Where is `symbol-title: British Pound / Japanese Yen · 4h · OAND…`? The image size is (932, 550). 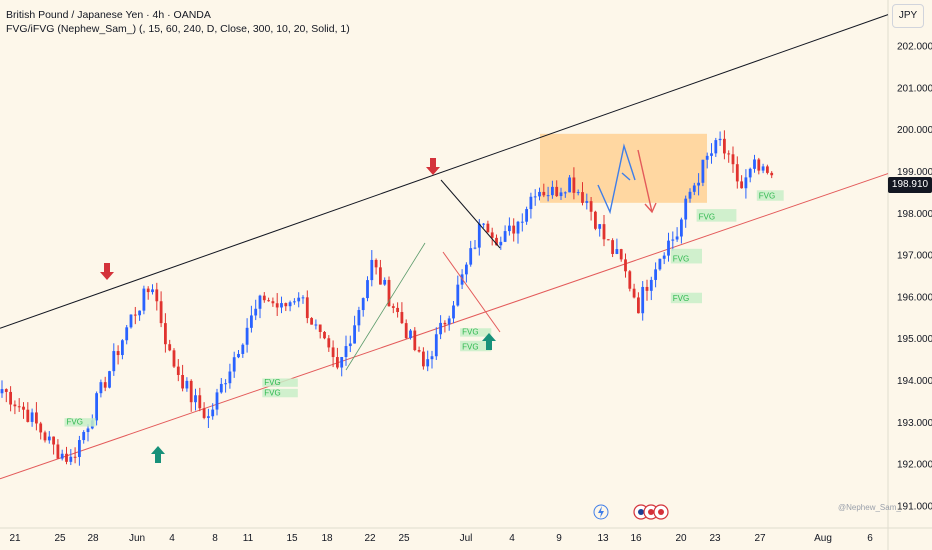
symbol-title: British Pound / Japanese Yen · 4h · OAND… is located at coordinates (108, 15).